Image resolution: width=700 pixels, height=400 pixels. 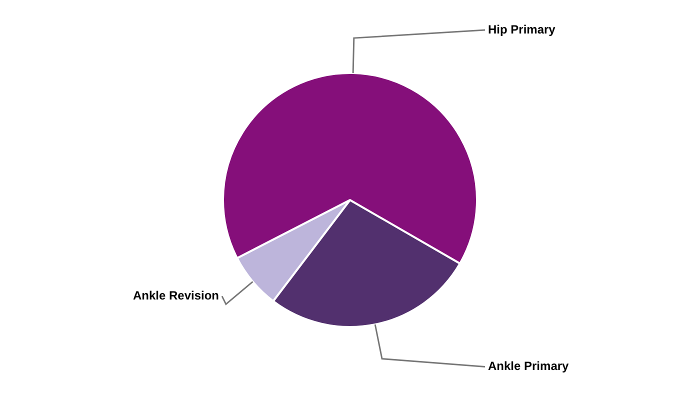 What do you see at coordinates (175, 295) in the screenshot?
I see `slice-label: Ankle Revision` at bounding box center [175, 295].